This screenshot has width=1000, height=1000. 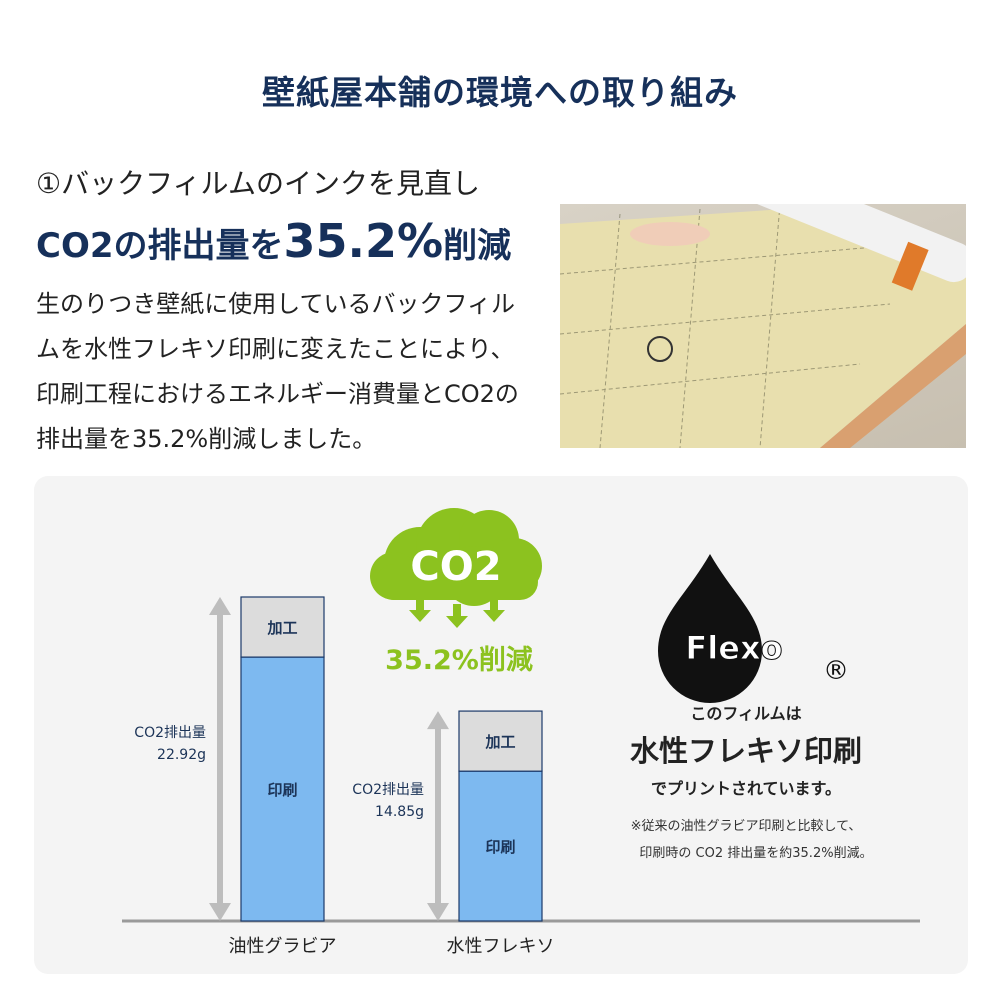 I want to click on section-subtitle: ①バックフィルムのインクを見直し, so click(x=258, y=183).